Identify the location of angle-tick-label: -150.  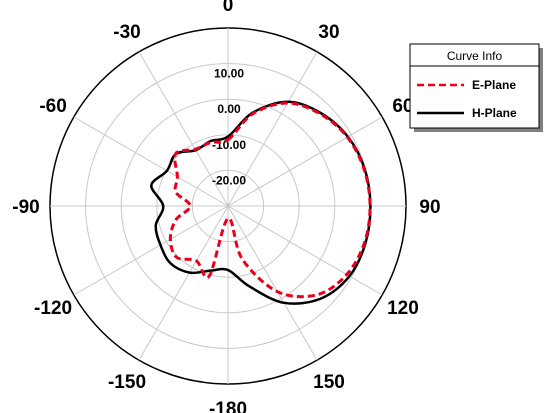
(127, 382).